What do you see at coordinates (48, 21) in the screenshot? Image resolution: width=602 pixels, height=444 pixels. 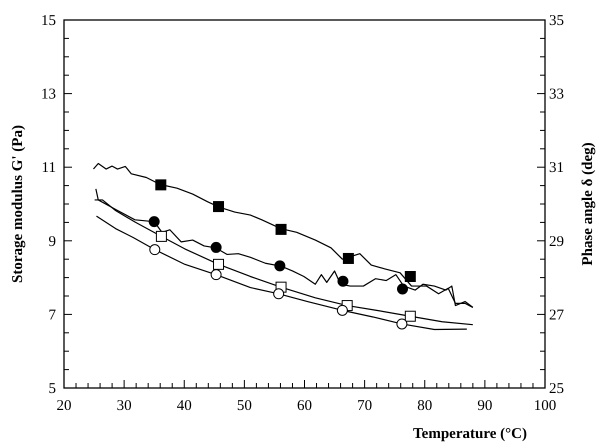 I see `y-tick-label: 15` at bounding box center [48, 21].